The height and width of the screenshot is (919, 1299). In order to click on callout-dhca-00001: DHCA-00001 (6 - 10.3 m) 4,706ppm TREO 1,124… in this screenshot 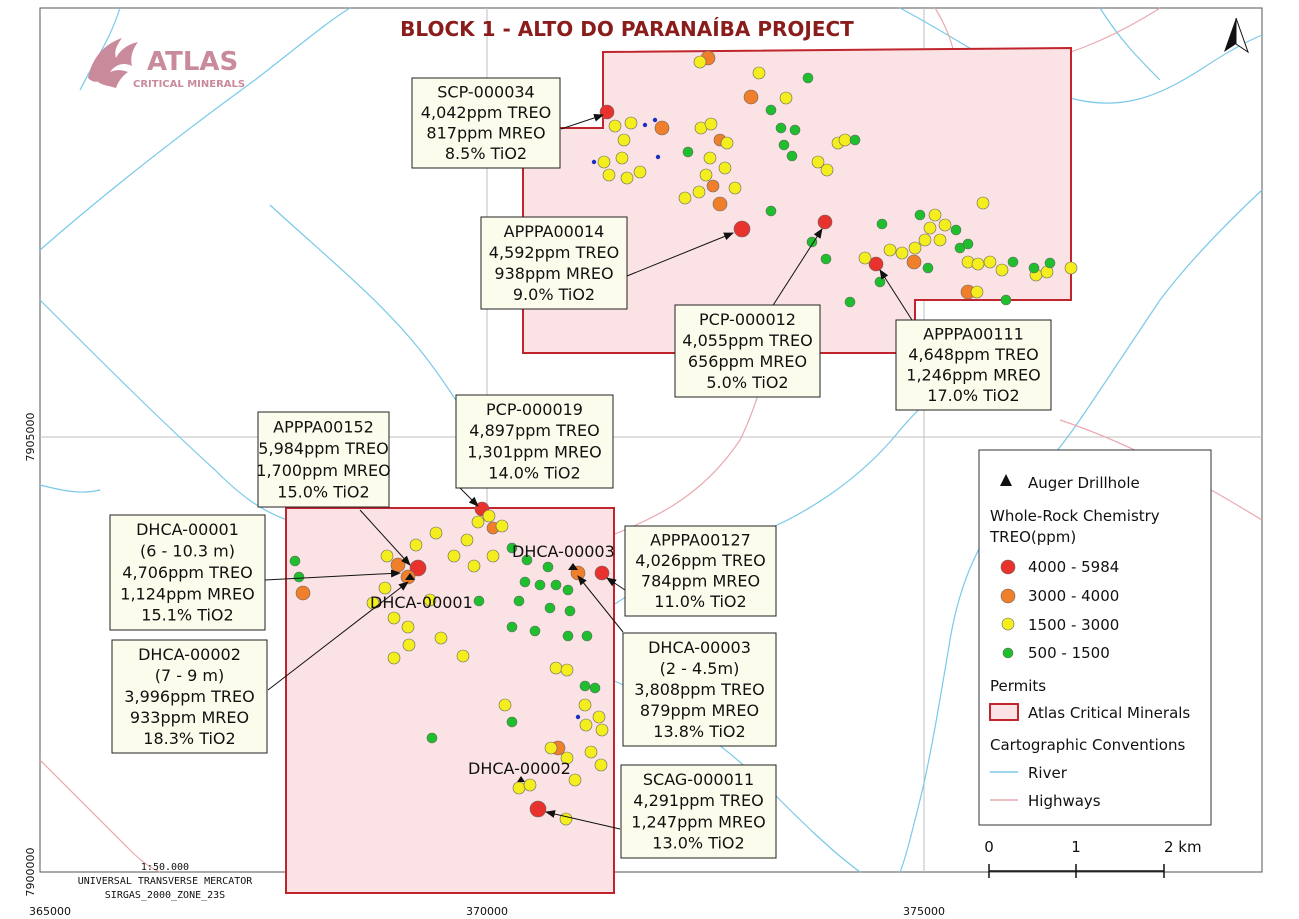, I will do `click(187, 572)`.